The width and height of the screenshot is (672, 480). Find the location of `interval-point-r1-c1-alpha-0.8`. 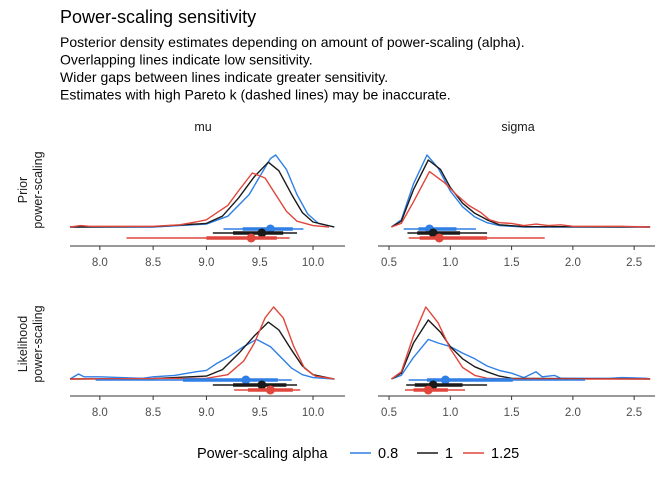

interval-point-r1-c1-alpha-0.8 is located at coordinates (445, 380).